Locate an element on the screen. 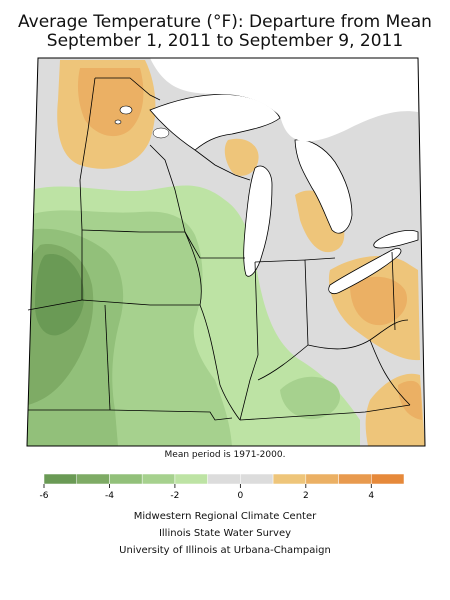 The image size is (450, 600). legend-tick-label: -2 is located at coordinates (174, 496).